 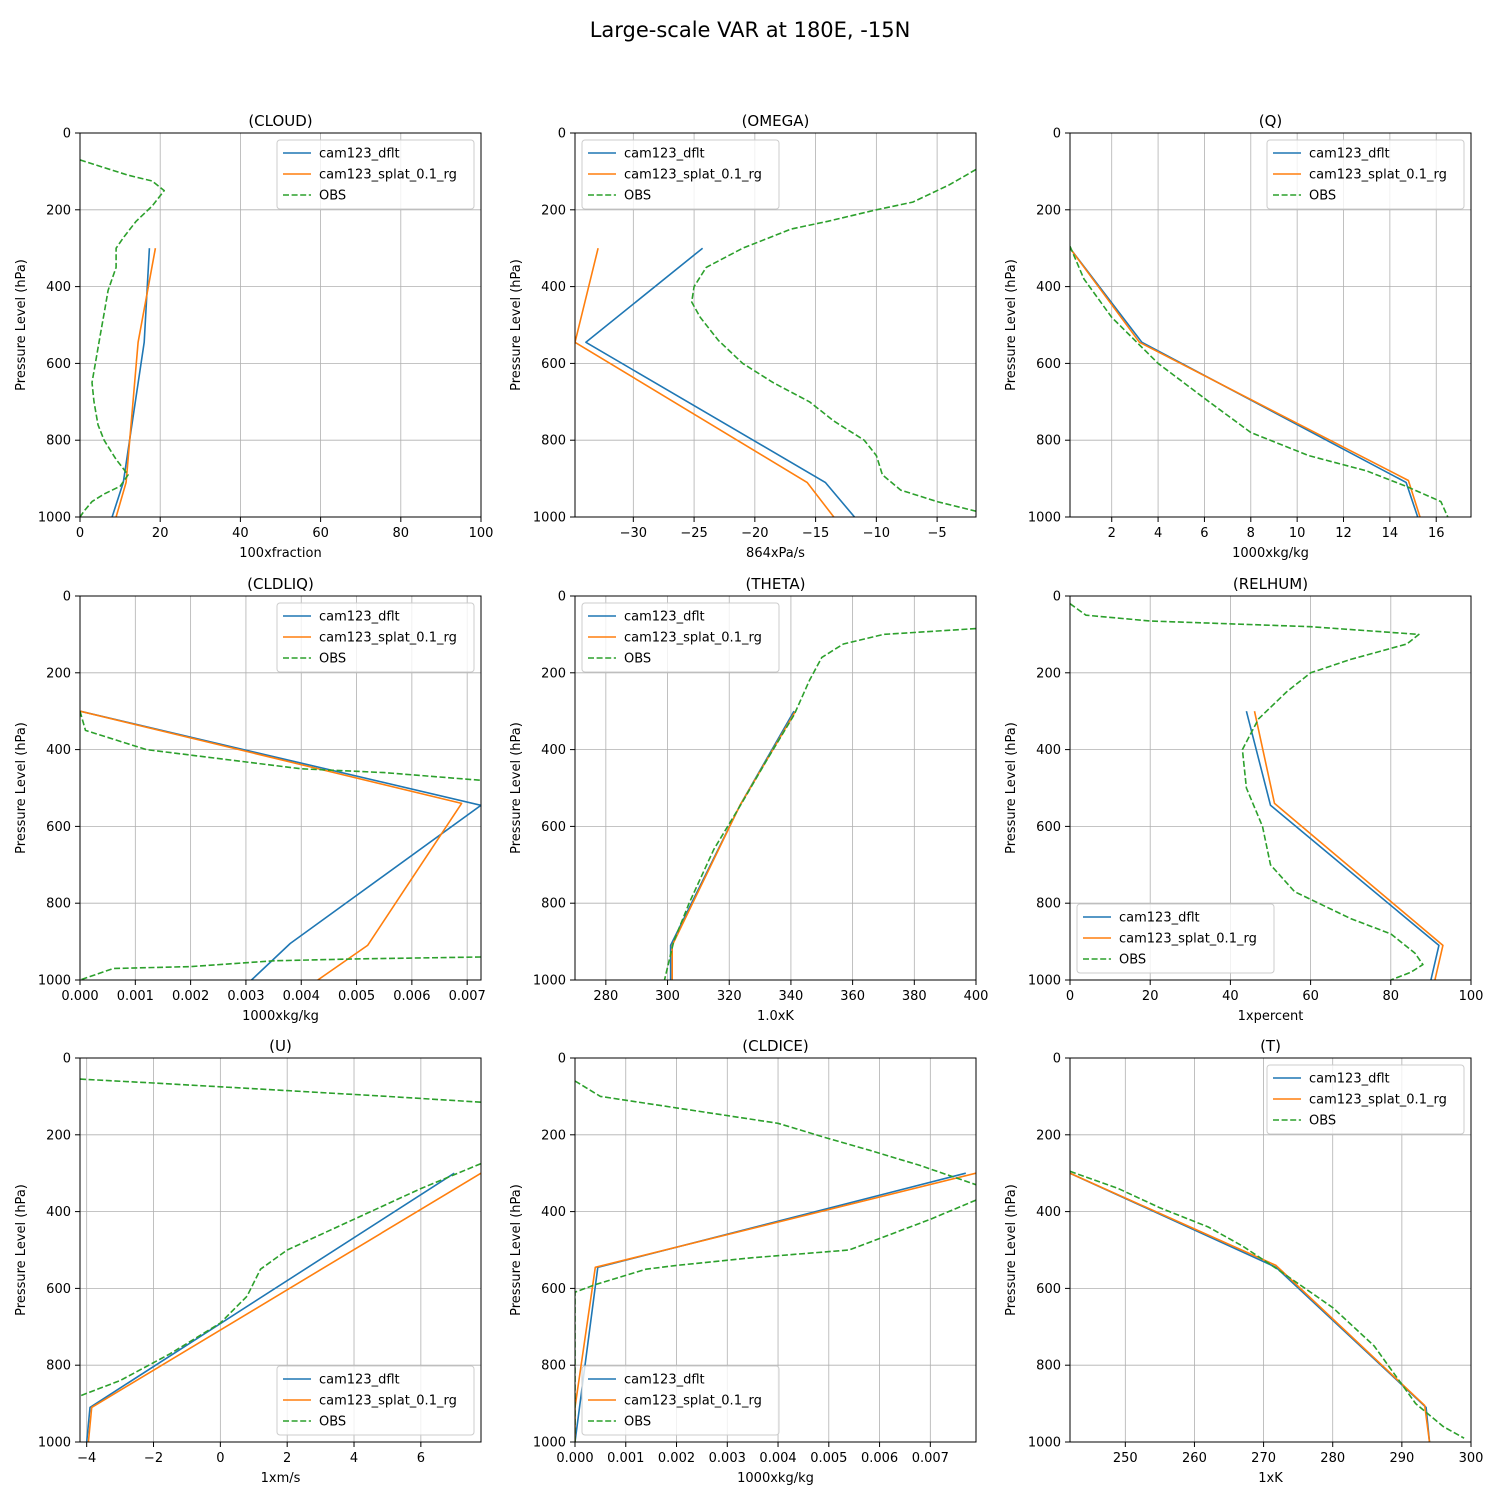 What do you see at coordinates (1270, 1478) in the screenshot?
I see `x-axis-label: 1xK` at bounding box center [1270, 1478].